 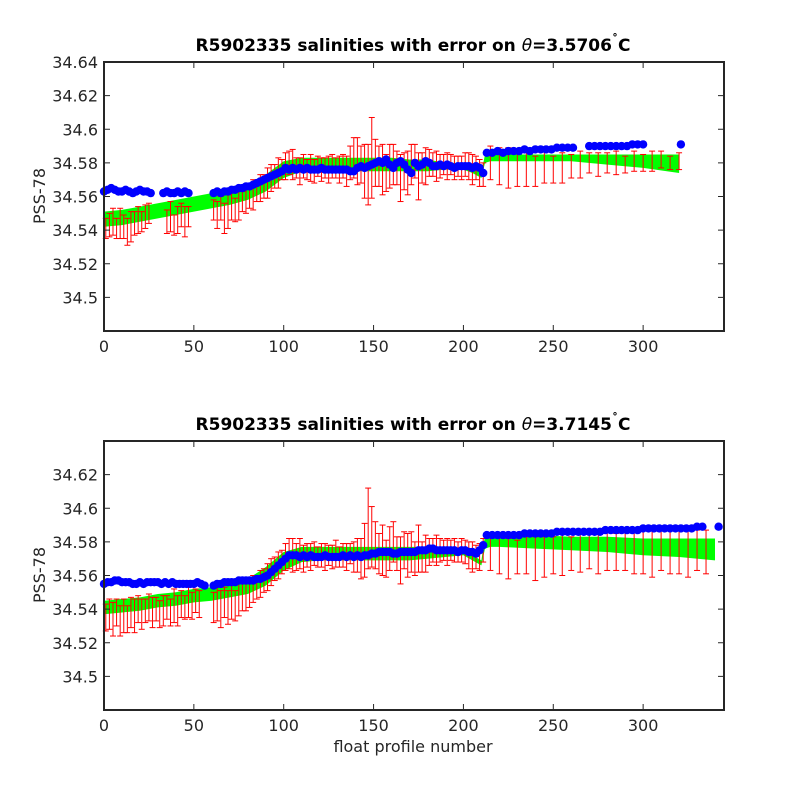 I want to click on x-tick-label: 100, so click(x=283, y=725).